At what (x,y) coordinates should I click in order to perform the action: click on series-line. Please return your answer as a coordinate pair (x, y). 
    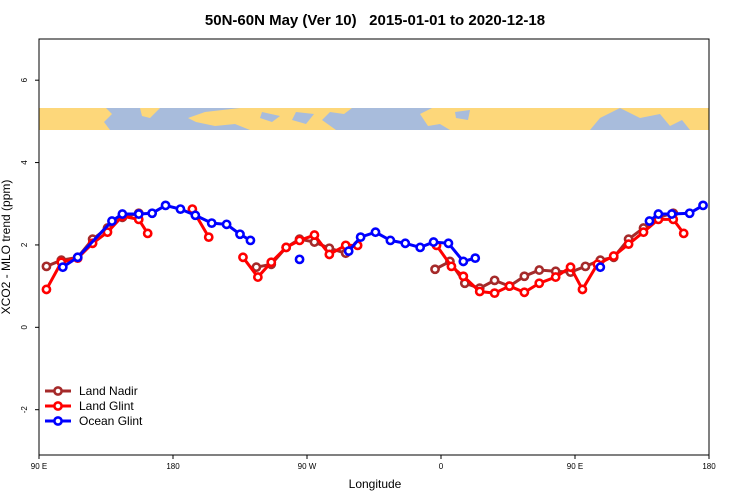
    Looking at the image, I should click on (365, 251).